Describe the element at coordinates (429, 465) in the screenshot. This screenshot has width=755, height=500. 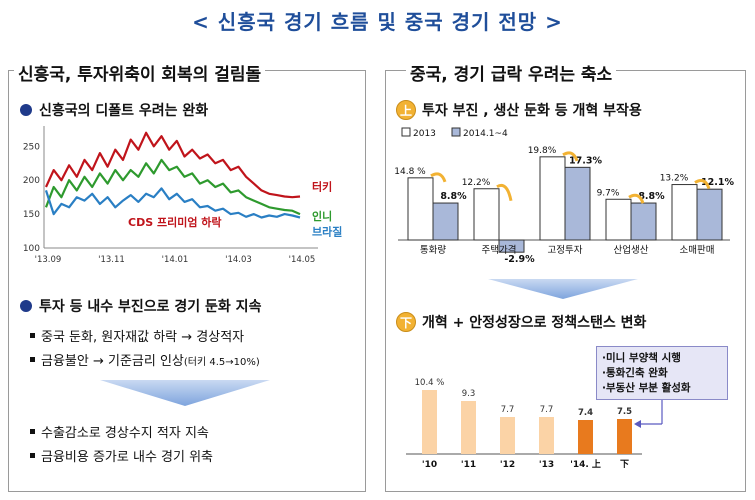
I see `category-label: '10` at that location.